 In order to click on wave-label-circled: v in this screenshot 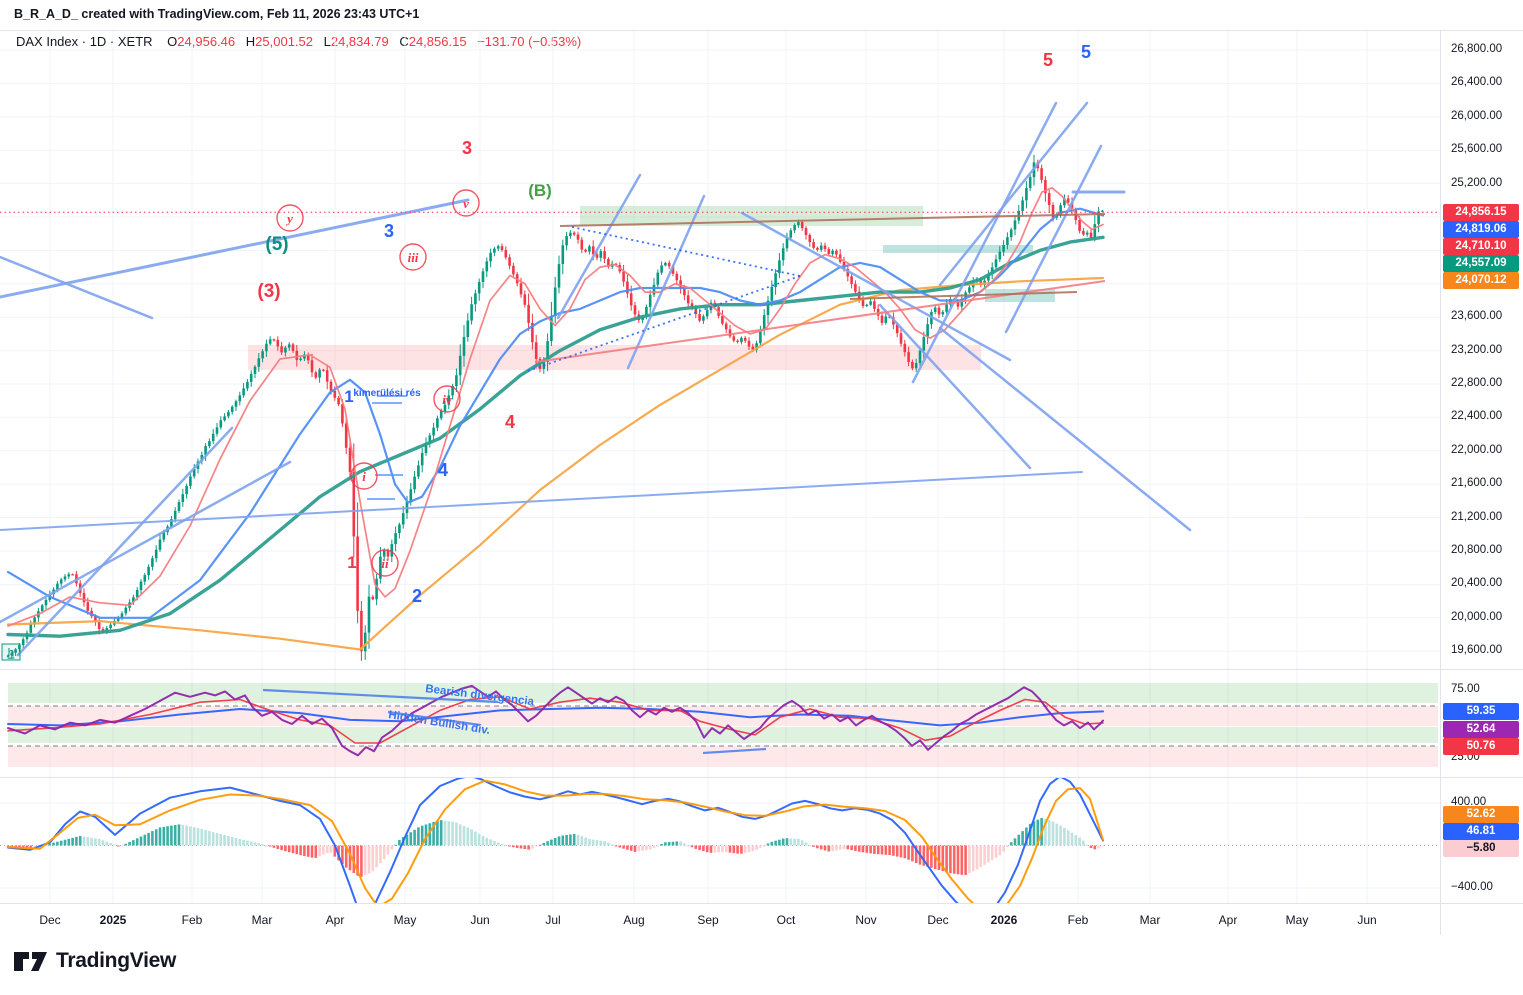, I will do `click(466, 203)`.